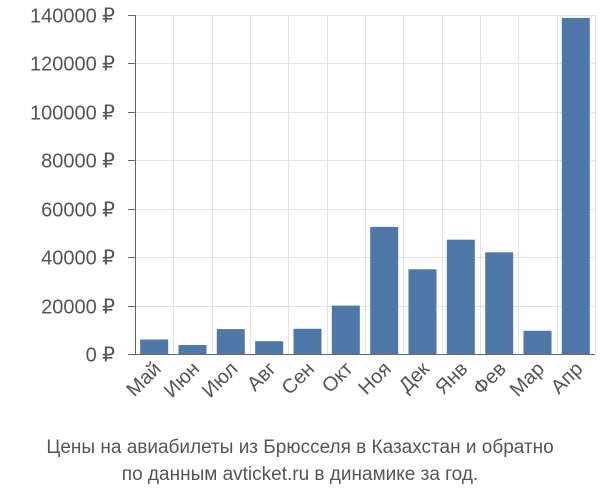 The image size is (600, 500). What do you see at coordinates (575, 186) in the screenshot?
I see `bar-Апр` at bounding box center [575, 186].